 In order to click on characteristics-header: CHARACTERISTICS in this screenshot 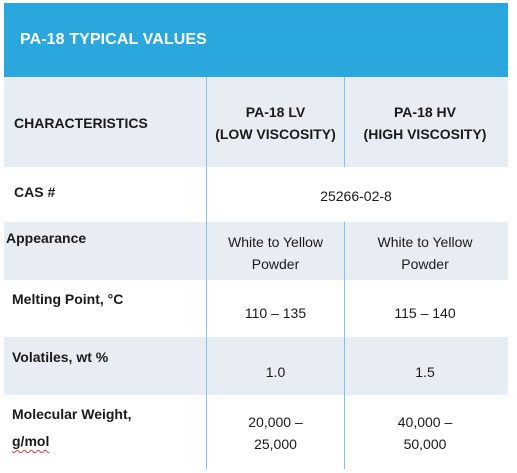, I will do `click(81, 123)`.